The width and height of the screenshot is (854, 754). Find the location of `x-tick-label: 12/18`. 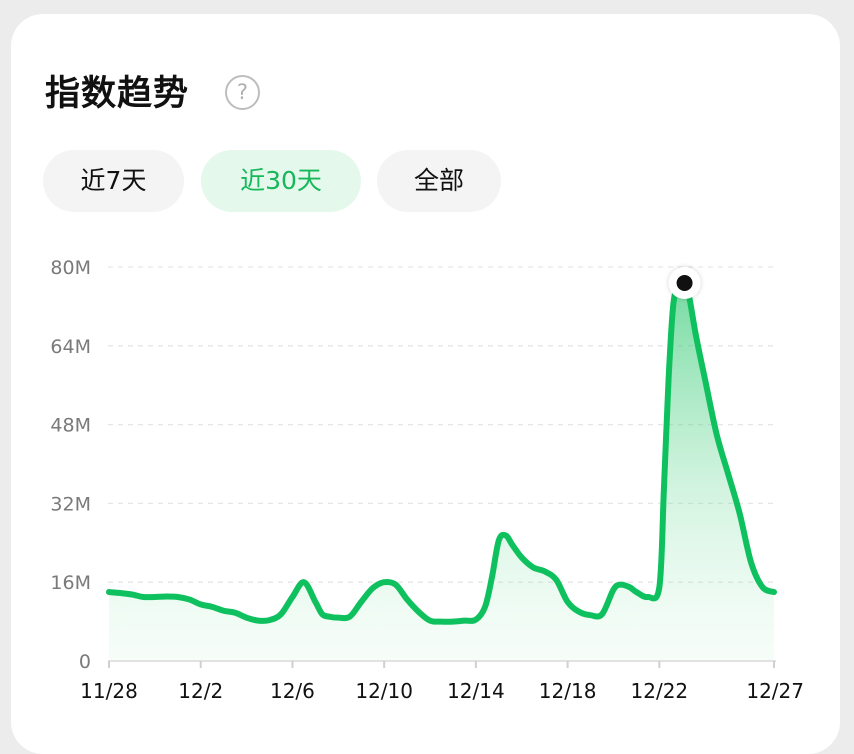

x-tick-label: 12/18 is located at coordinates (568, 691).